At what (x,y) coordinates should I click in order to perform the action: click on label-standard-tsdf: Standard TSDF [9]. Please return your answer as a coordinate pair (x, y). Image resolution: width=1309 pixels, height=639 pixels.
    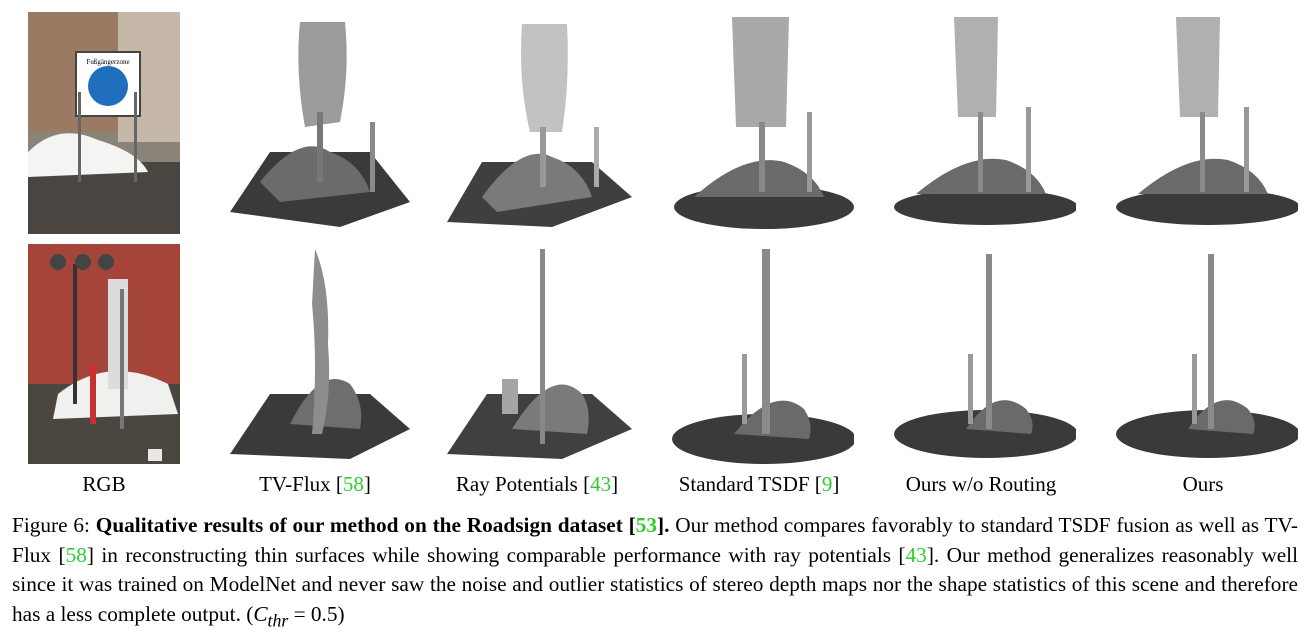
    Looking at the image, I should click on (759, 484).